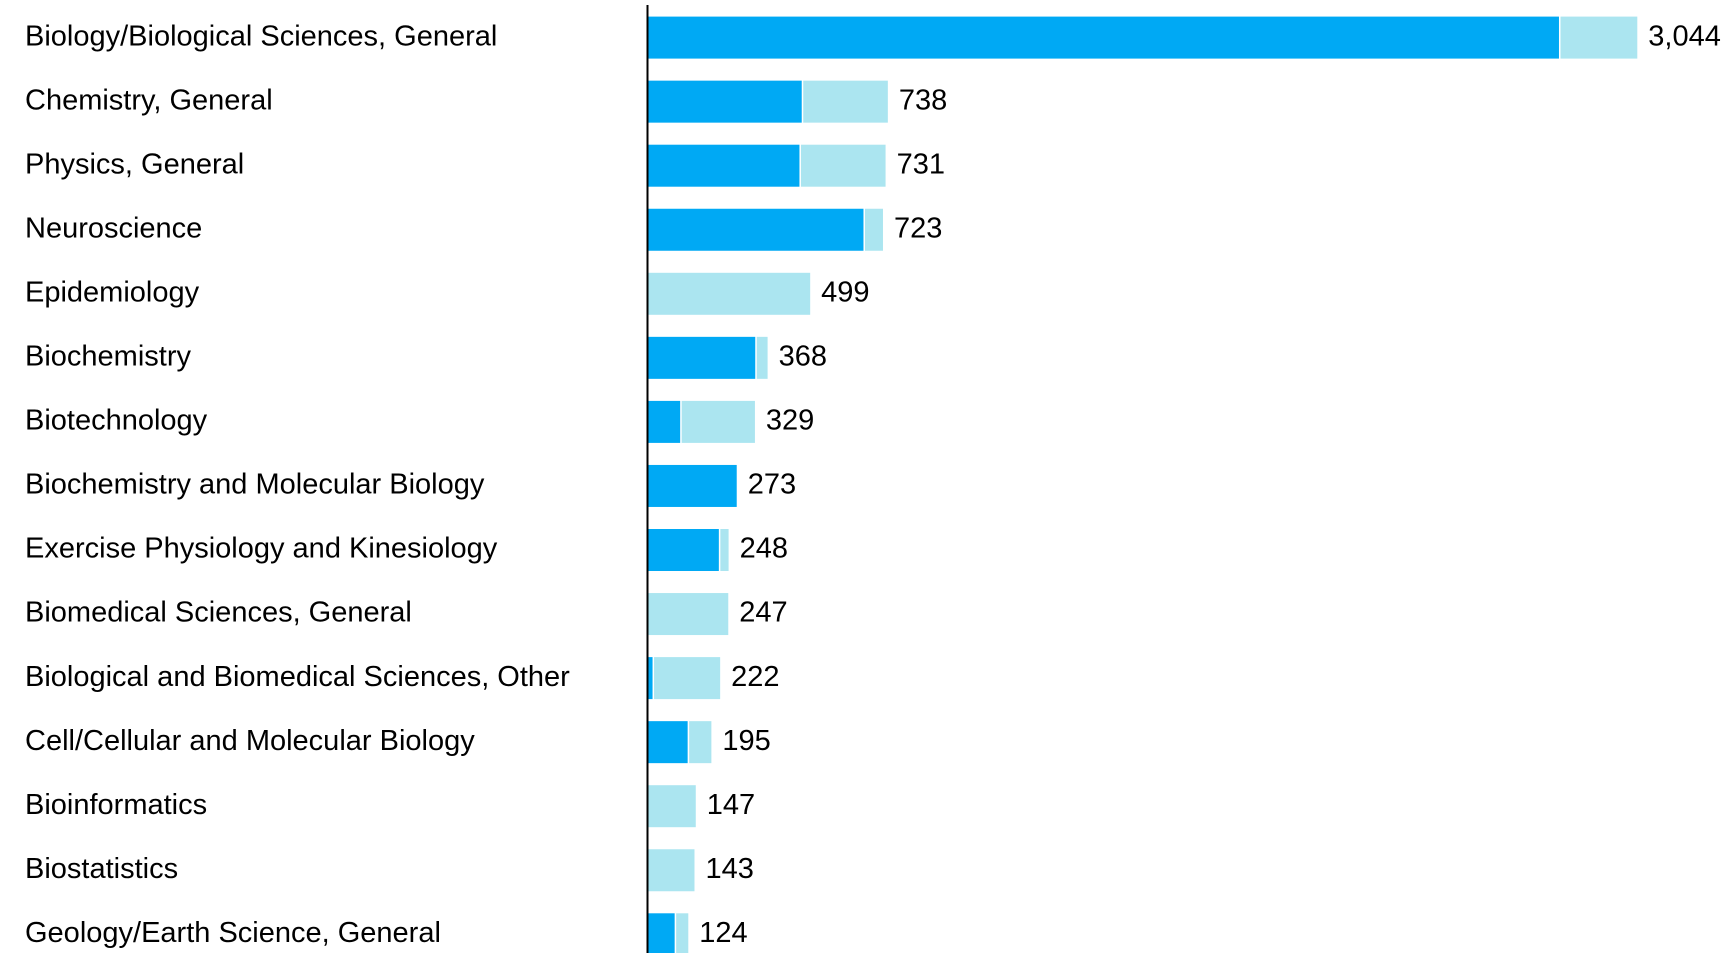 The image size is (1729, 958). Describe the element at coordinates (723, 933) in the screenshot. I see `total-label: 124` at that location.